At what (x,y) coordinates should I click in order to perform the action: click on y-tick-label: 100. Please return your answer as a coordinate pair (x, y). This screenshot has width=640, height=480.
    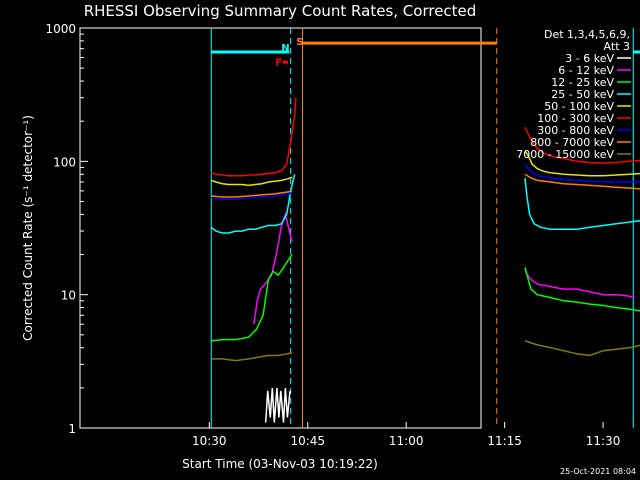
    Looking at the image, I should click on (64, 162).